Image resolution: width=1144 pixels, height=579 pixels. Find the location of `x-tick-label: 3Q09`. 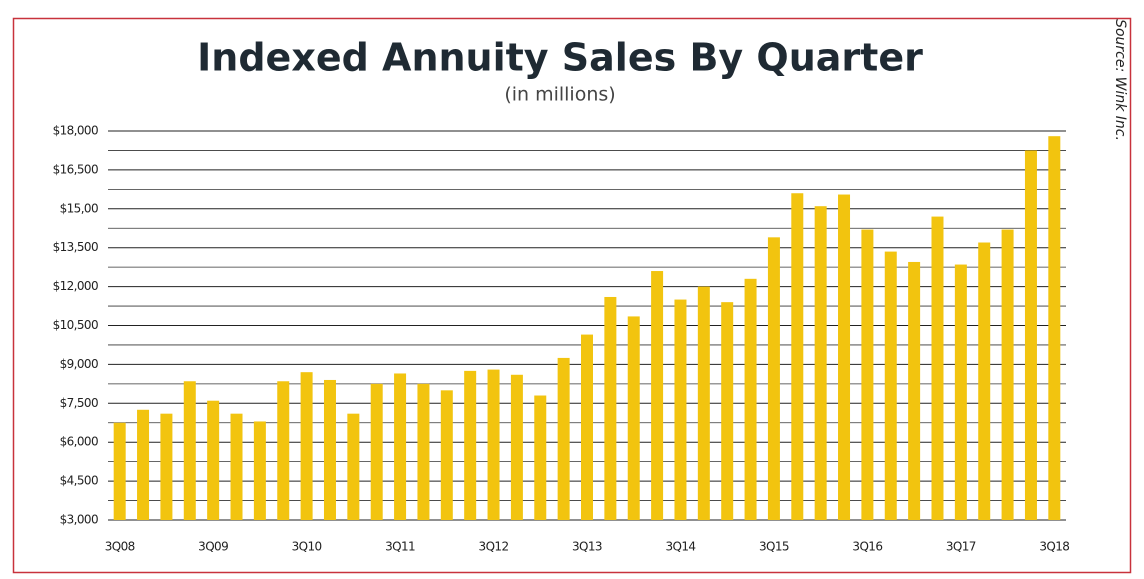

x-tick-label: 3Q09 is located at coordinates (213, 547).